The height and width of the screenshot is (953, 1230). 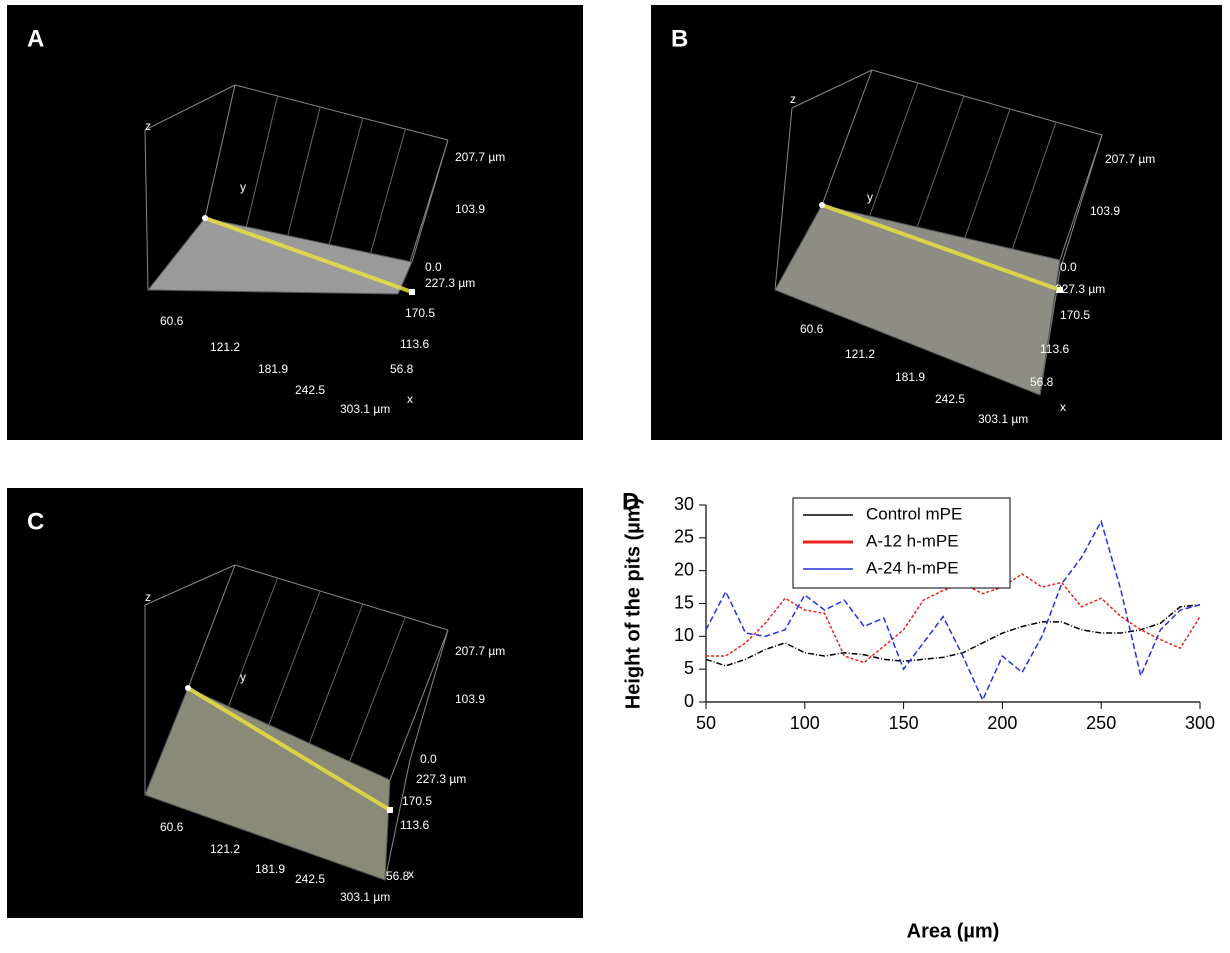 I want to click on y-tick-label: 25, so click(x=684, y=537).